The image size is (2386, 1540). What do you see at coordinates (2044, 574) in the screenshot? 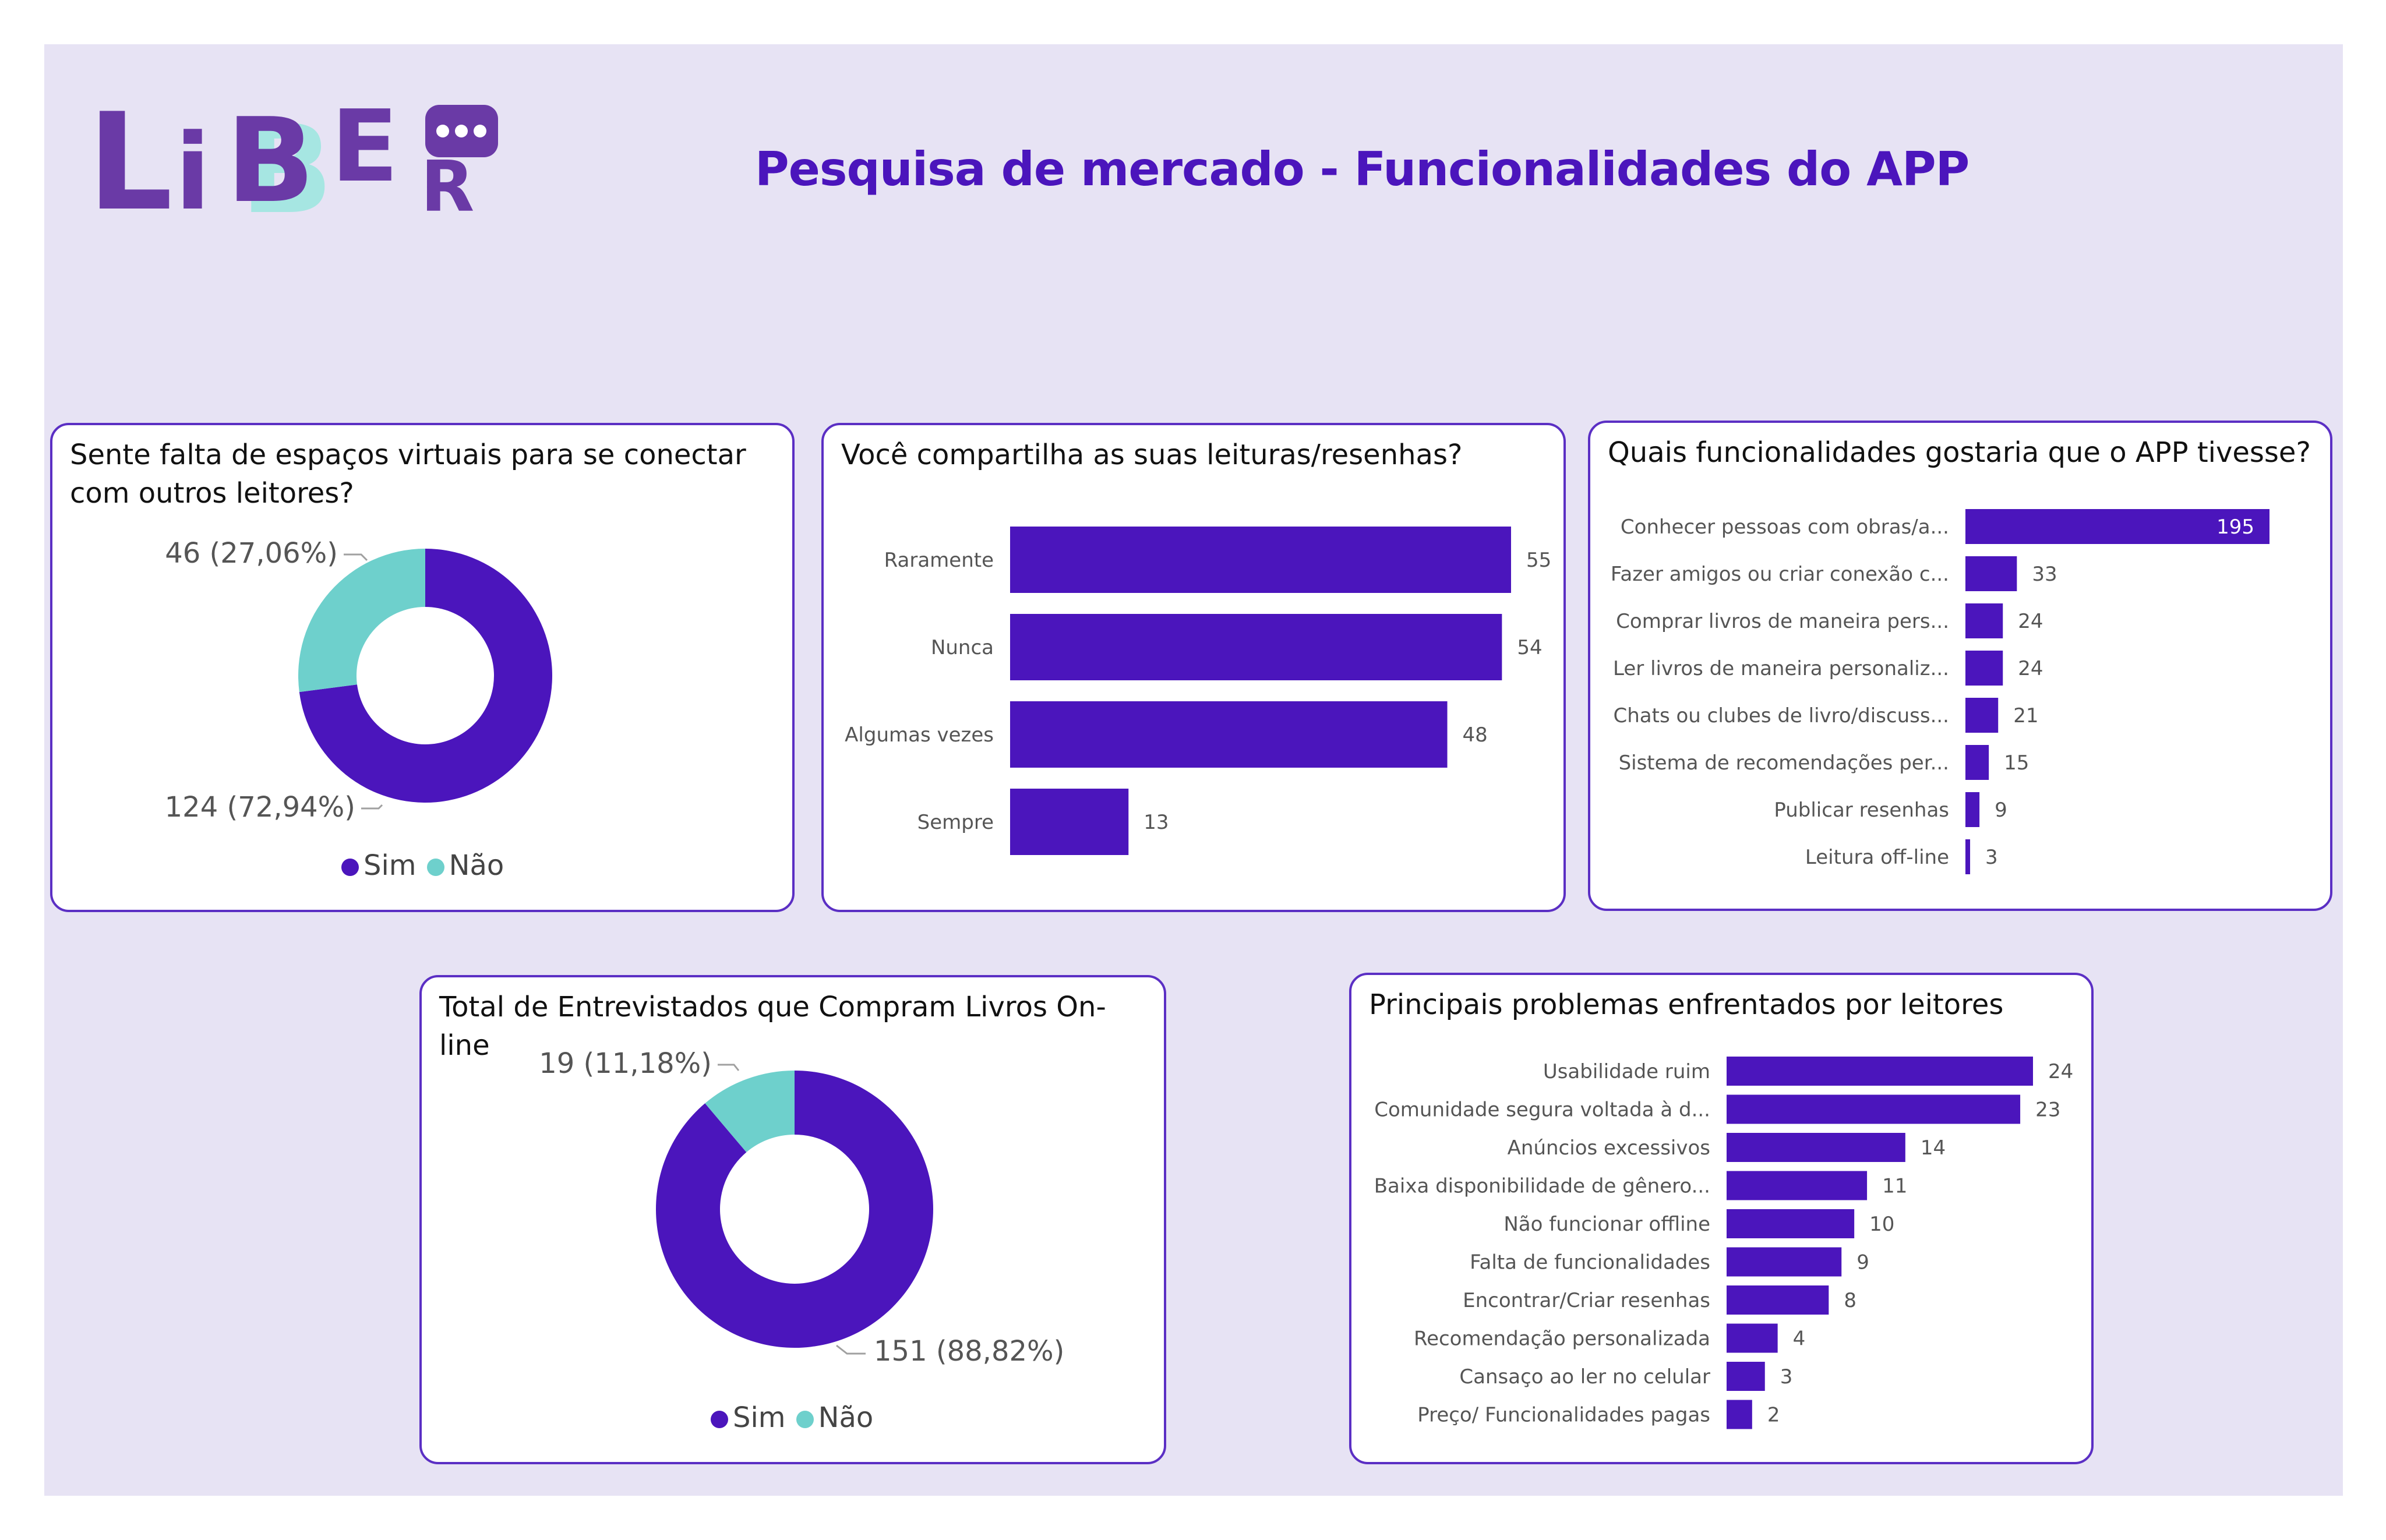
I see `value-label-fazer-amigos-ou-criar-conexao-c: 33` at bounding box center [2044, 574].